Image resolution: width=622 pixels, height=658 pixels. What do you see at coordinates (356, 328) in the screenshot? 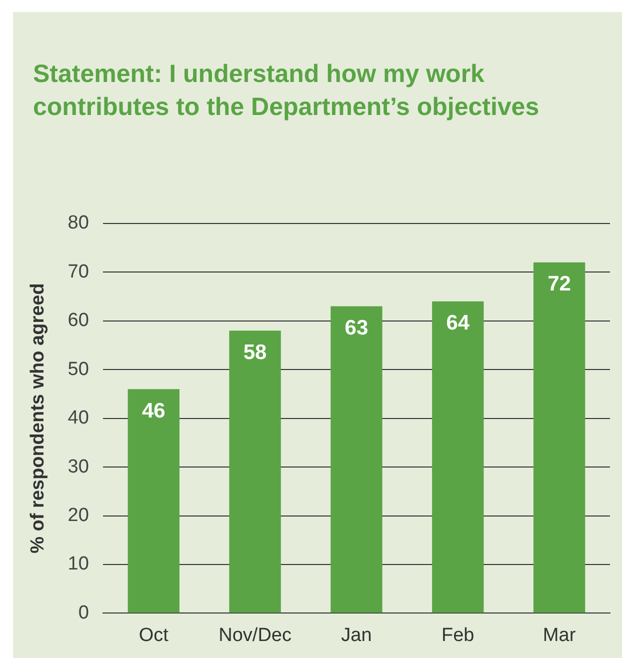
I see `data-label: 63` at bounding box center [356, 328].